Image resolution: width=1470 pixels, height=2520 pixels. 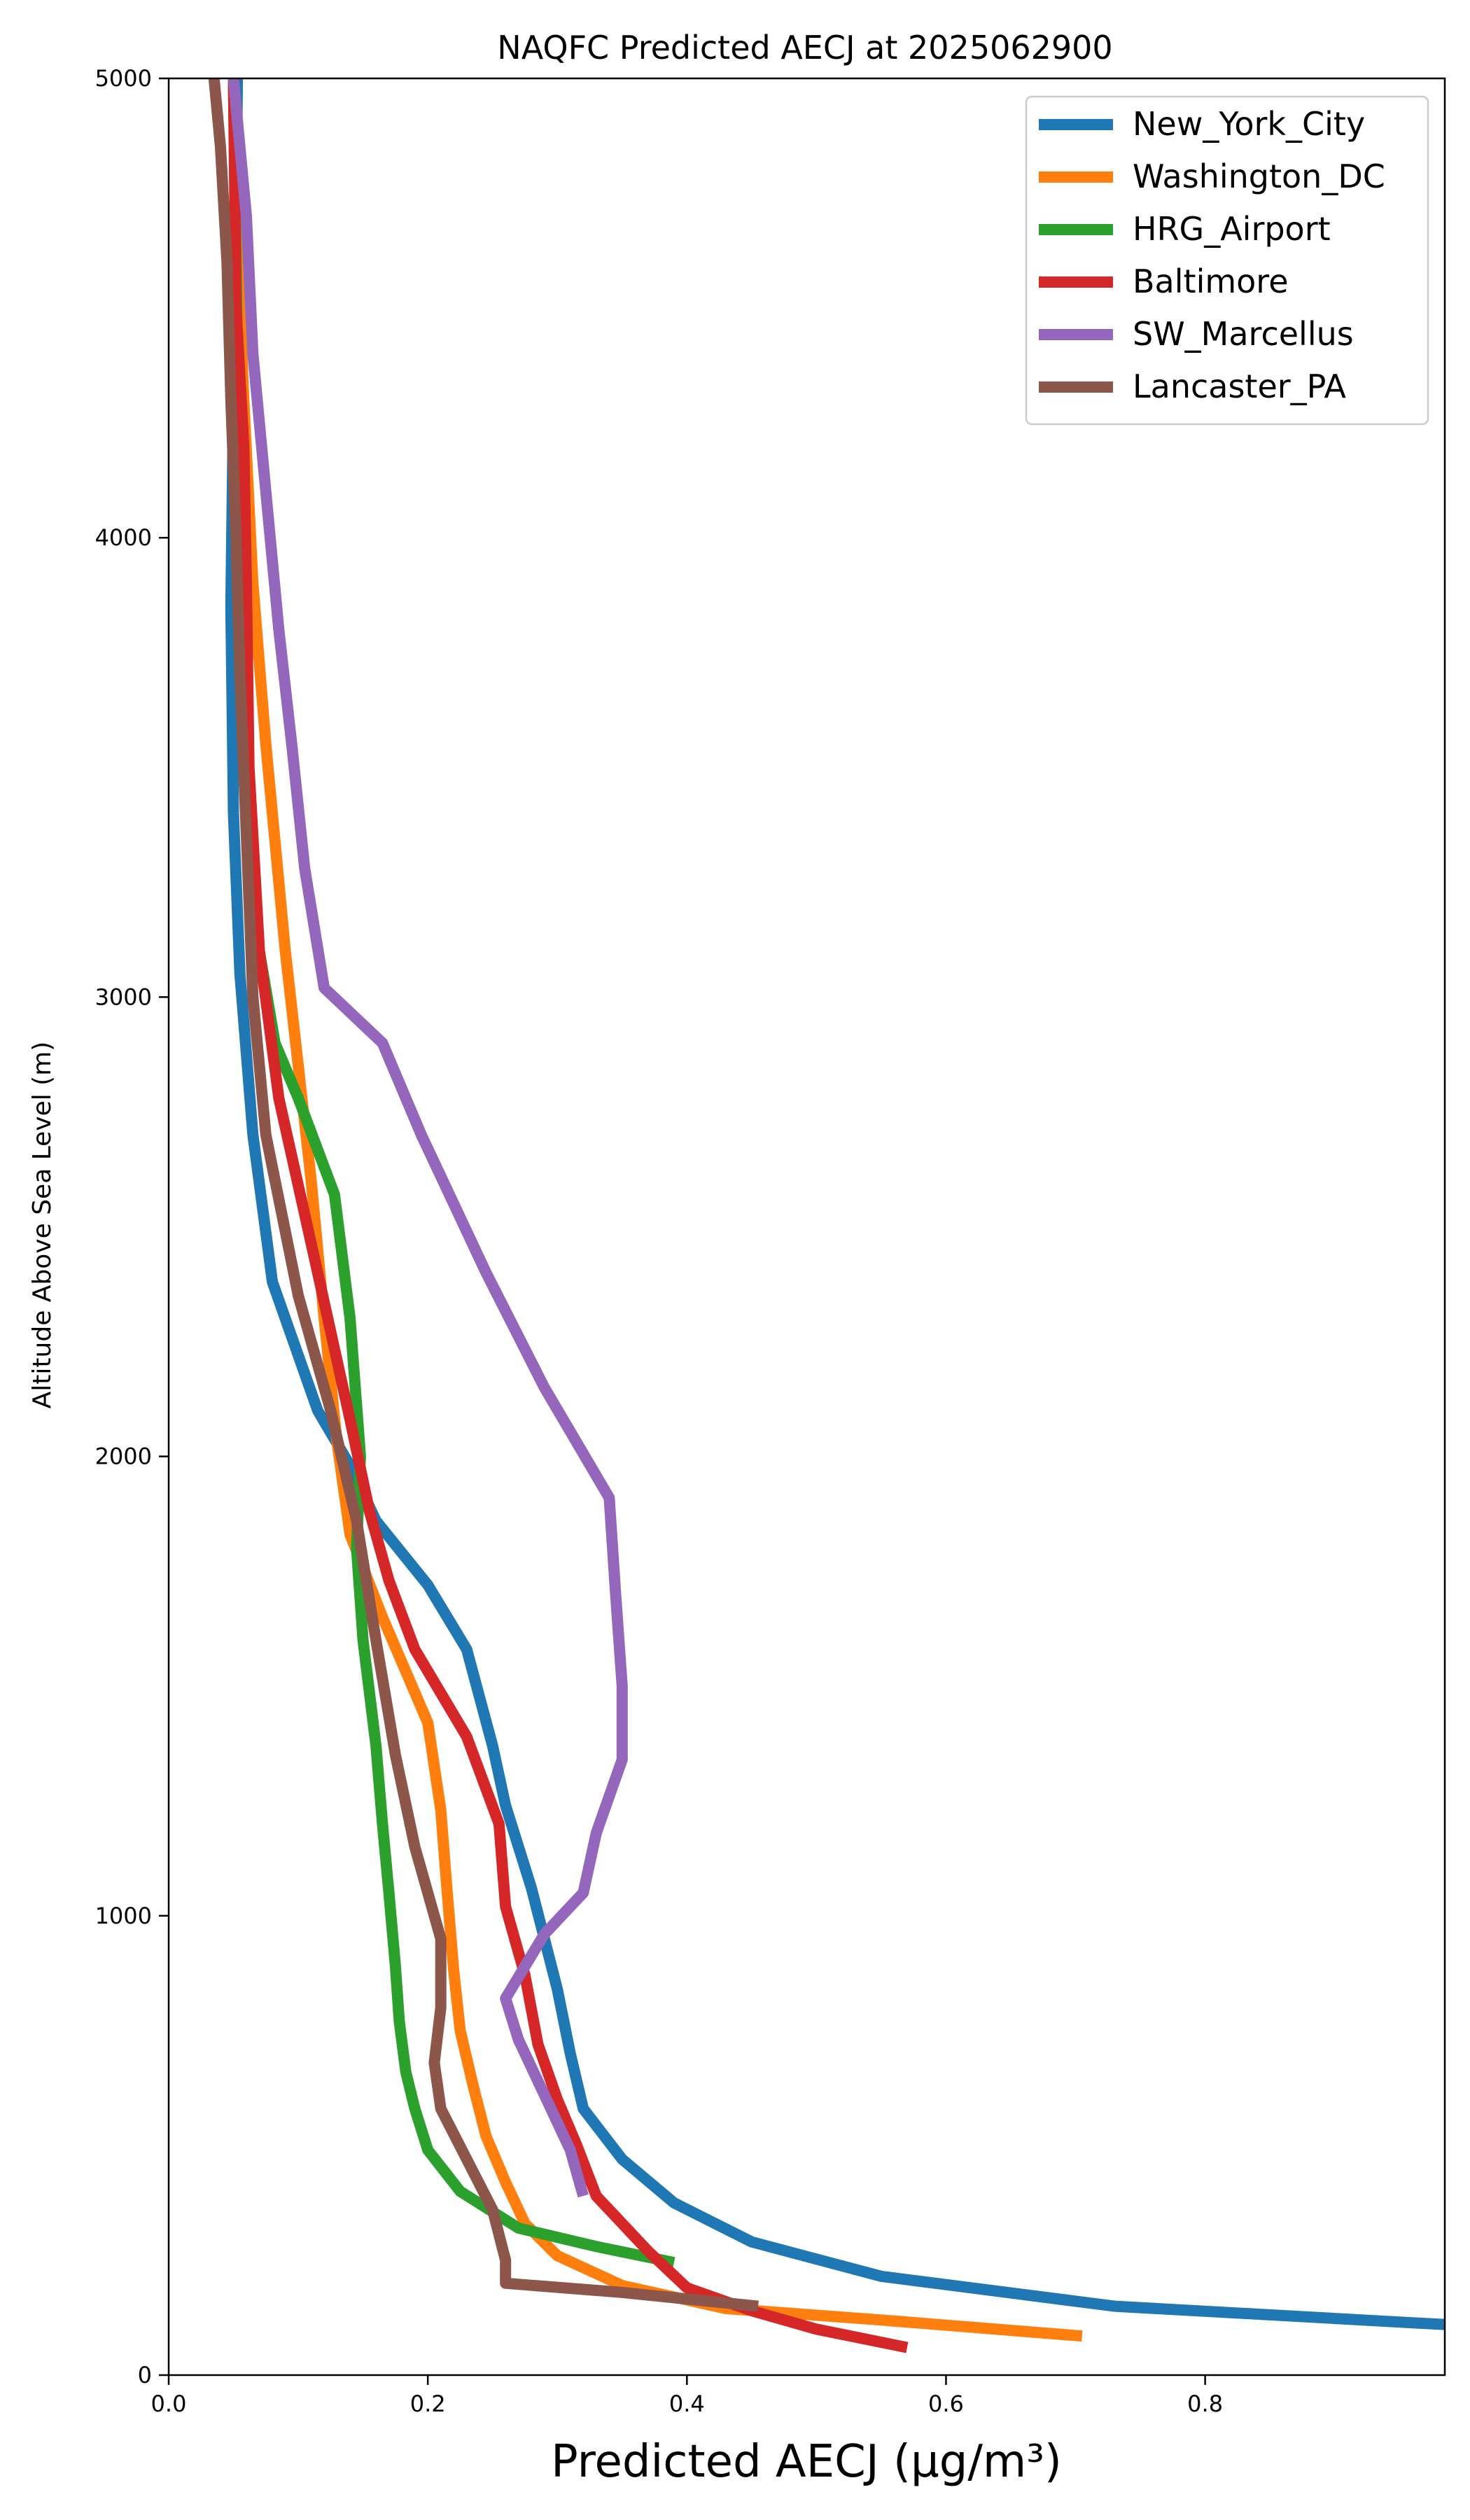 I want to click on legend-label: Lancaster_PA, so click(x=1239, y=386).